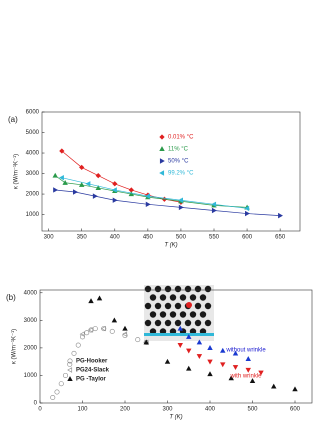 The height and width of the screenshot is (430, 332). What do you see at coordinates (91, 380) in the screenshot?
I see `legend-label: PG -Taylor` at bounding box center [91, 380].